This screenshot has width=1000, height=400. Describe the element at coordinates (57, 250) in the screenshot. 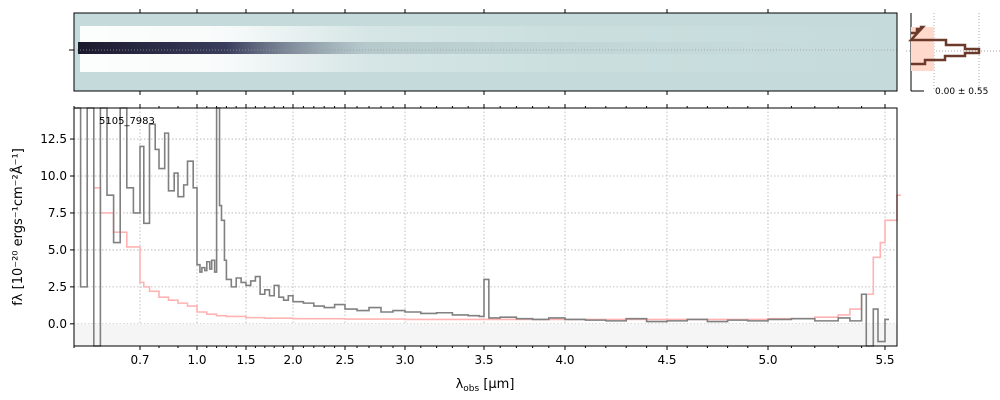

I see `y-tick-label: 5.0` at that location.